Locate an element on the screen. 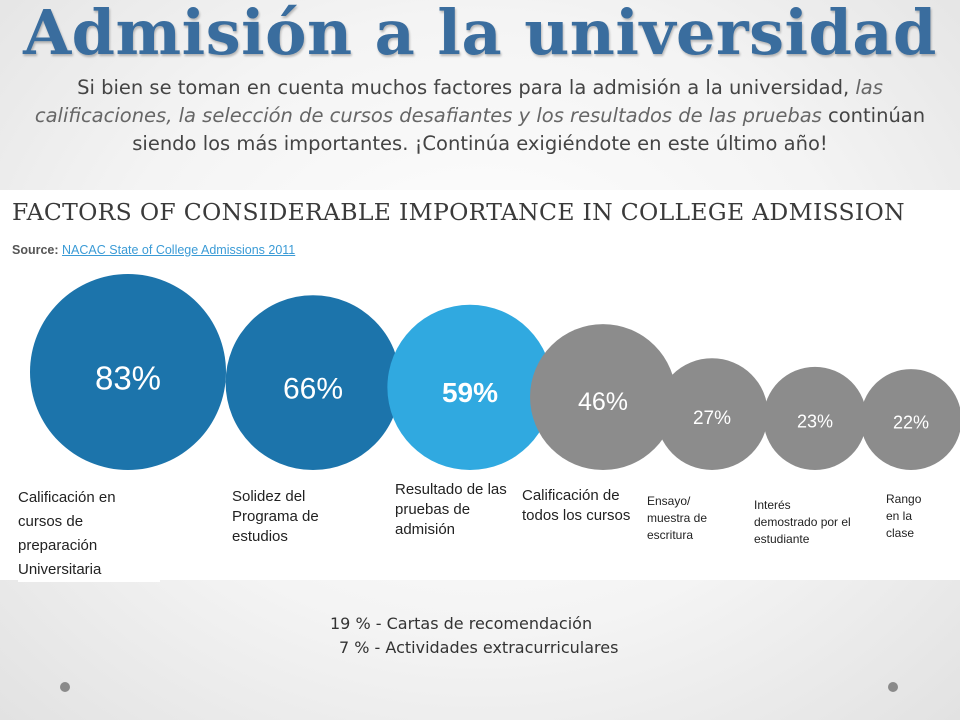 This screenshot has height=720, width=960. category-label-5: Interés demostrado por el estudiante is located at coordinates (804, 522).